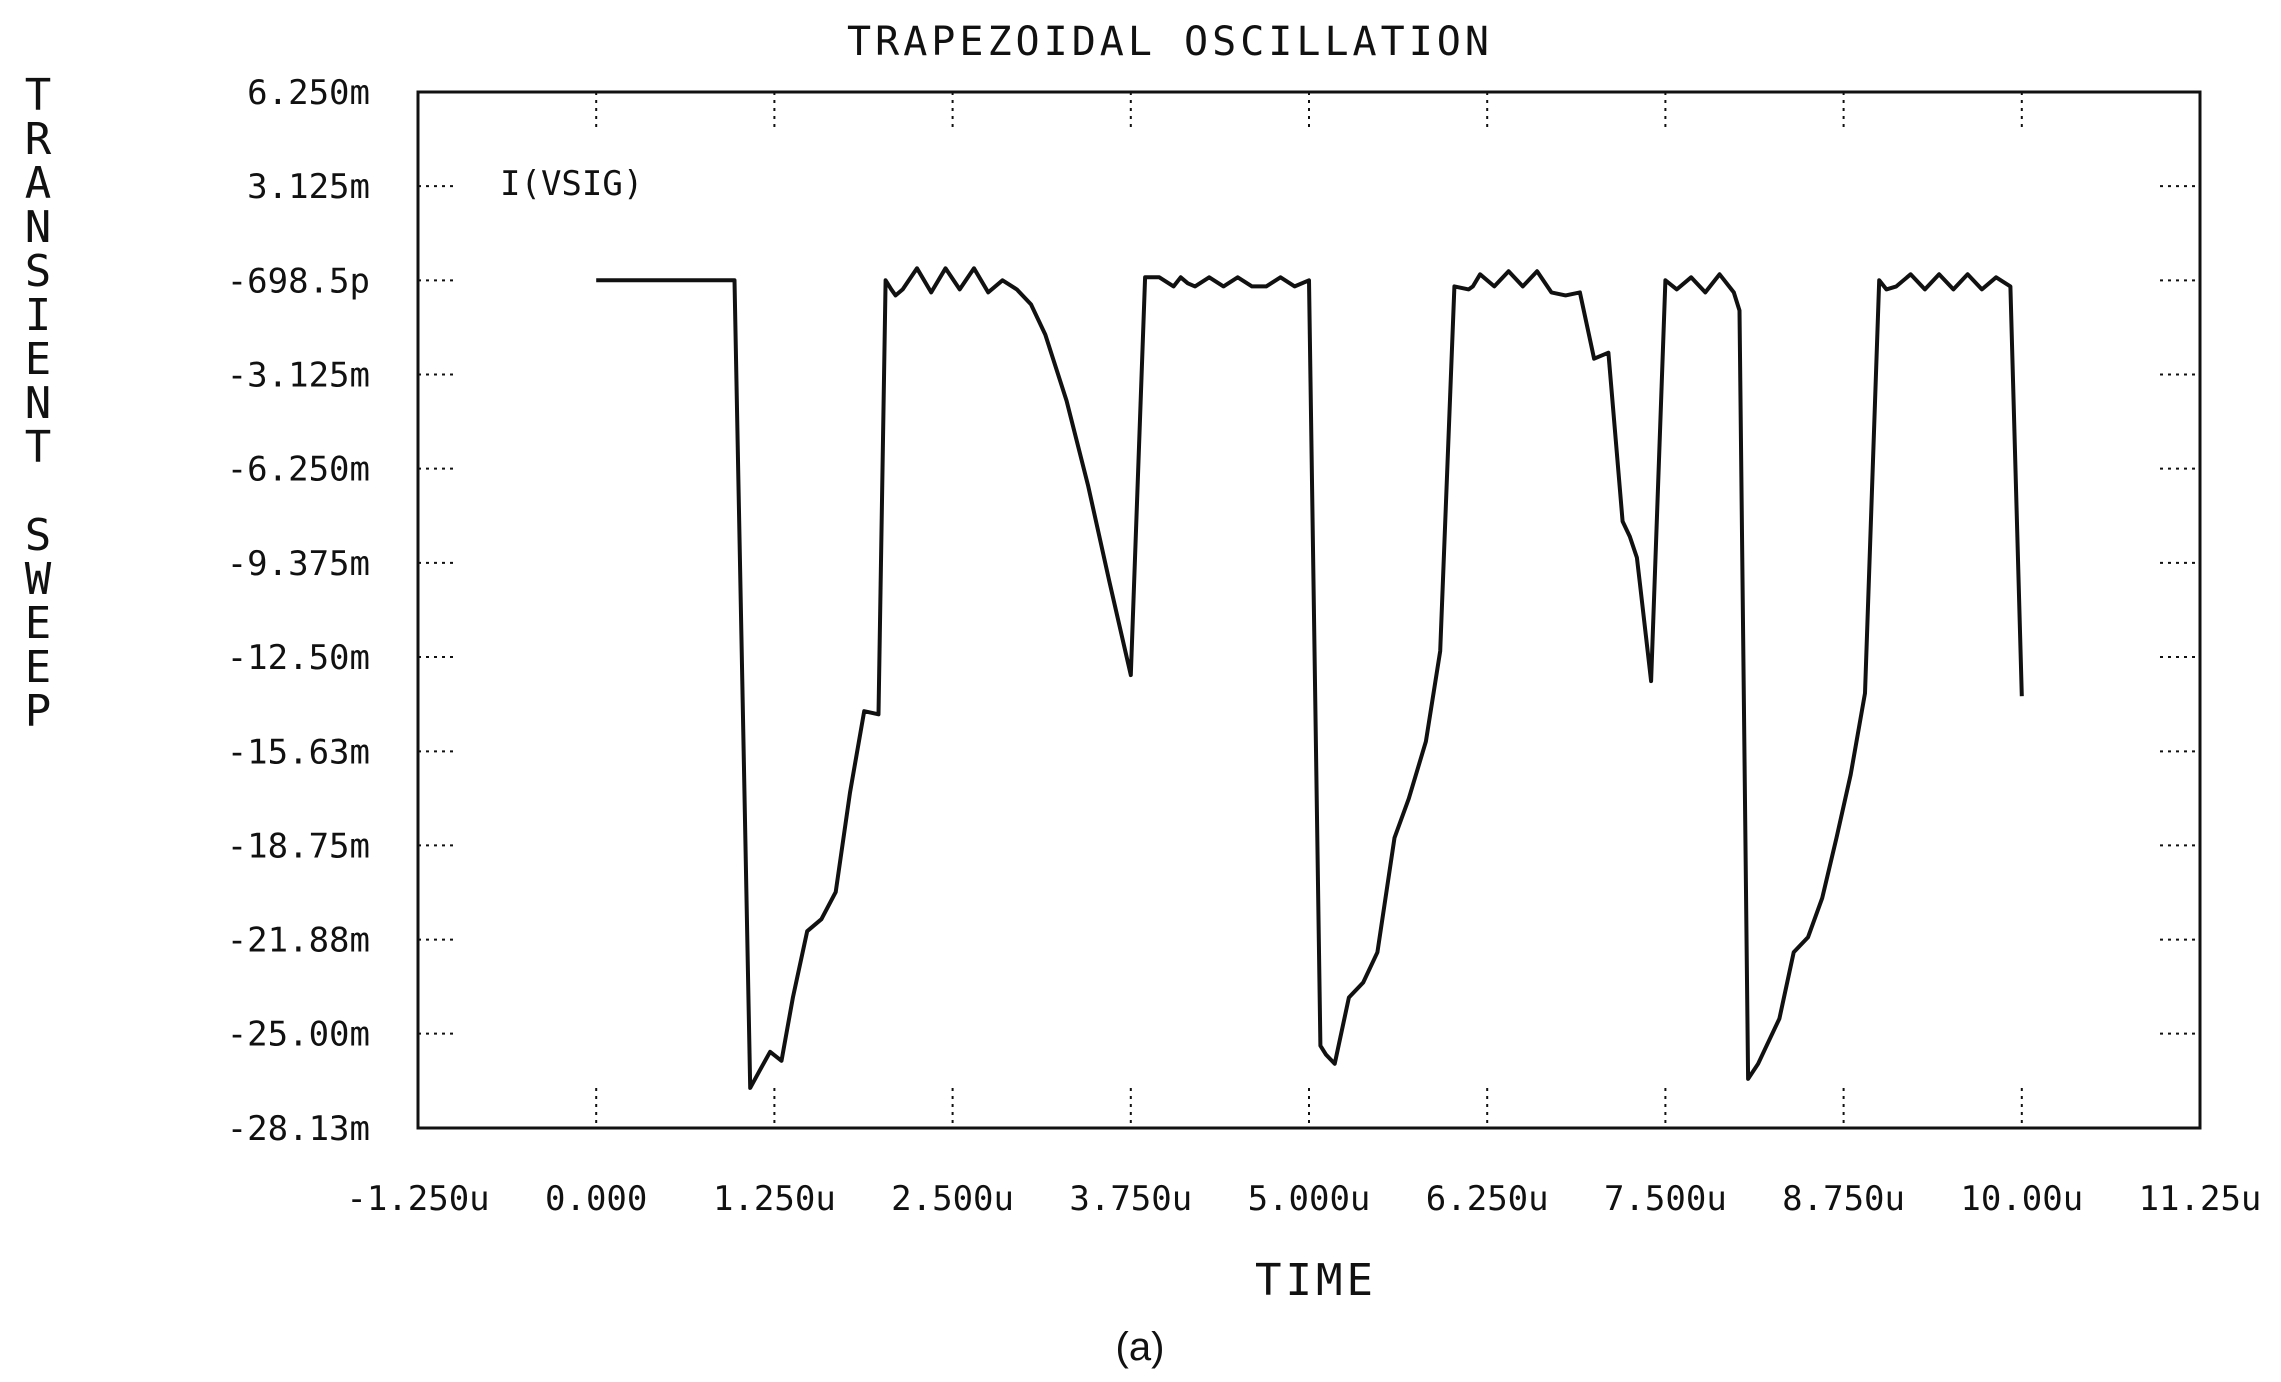 The image size is (2281, 1382). I want to click on y-tick-label: -6.250m, so click(298, 470).